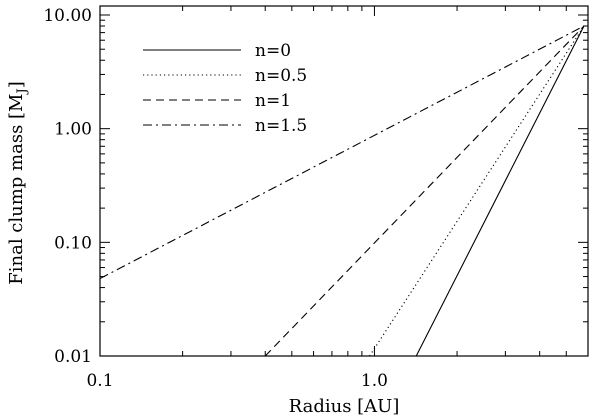 This screenshot has width=600, height=419. What do you see at coordinates (374, 381) in the screenshot?
I see `x-tick-label: 1.0` at bounding box center [374, 381].